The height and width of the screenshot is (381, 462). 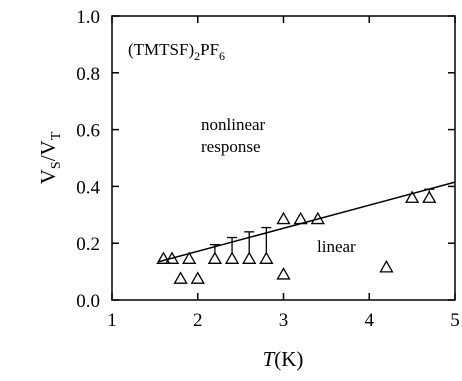 What do you see at coordinates (288, 359) in the screenshot?
I see `x-title-unit: (K)` at bounding box center [288, 359].